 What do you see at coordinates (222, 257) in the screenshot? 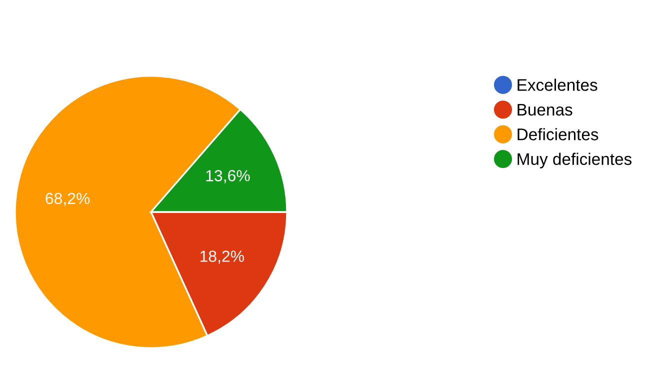
I see `data-label: 18,2%` at bounding box center [222, 257].